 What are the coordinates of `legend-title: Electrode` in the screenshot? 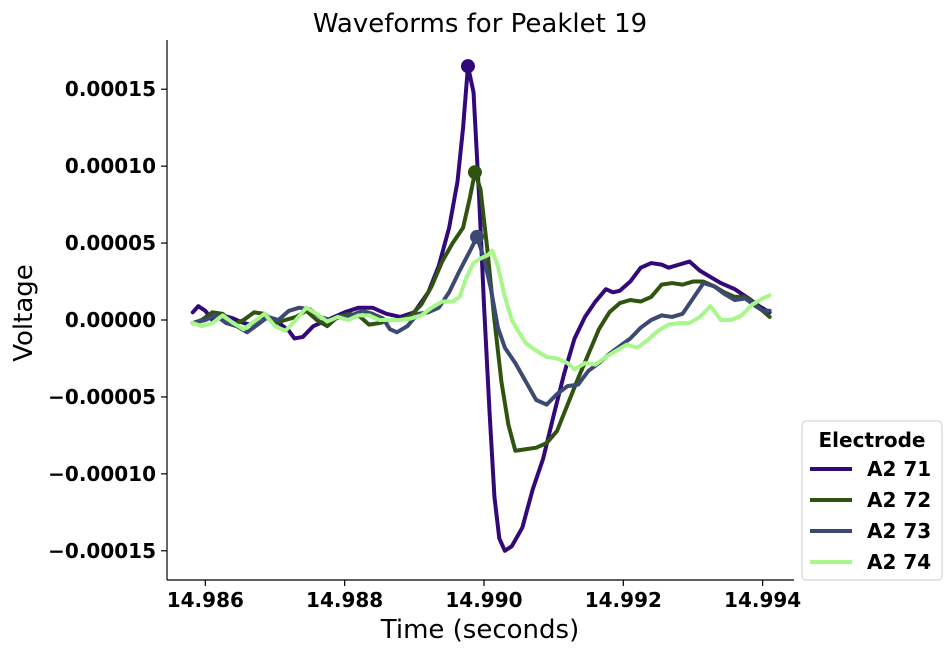 It's located at (872, 440).